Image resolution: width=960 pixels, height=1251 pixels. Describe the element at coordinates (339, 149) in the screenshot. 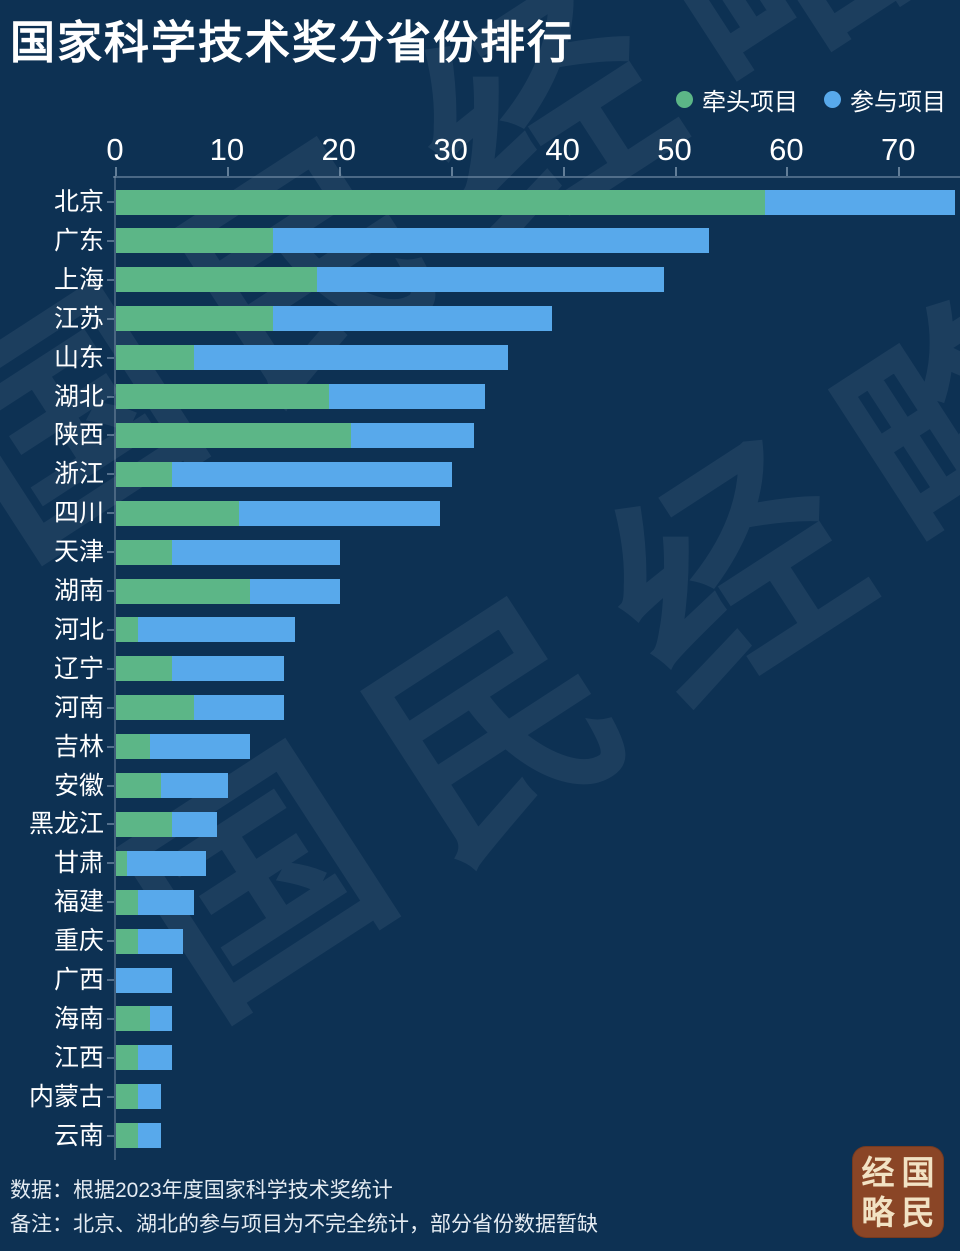

I see `x-tick-label: 20` at that location.